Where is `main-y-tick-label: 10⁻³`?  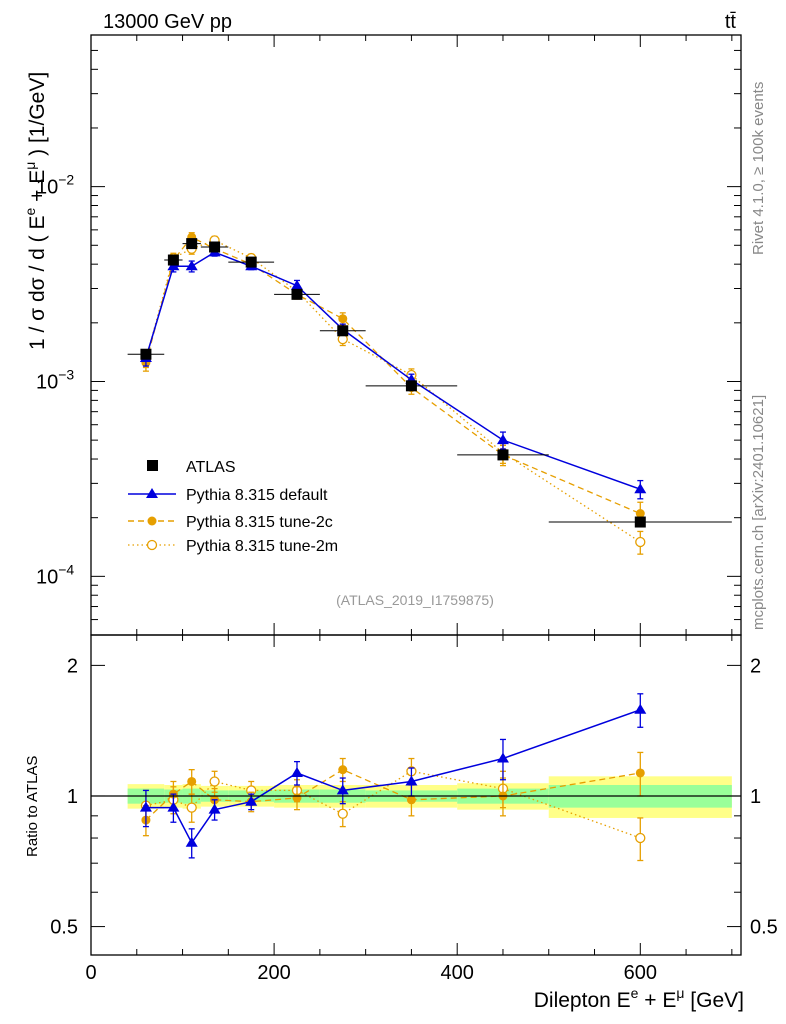 main-y-tick-label: 10⁻³ is located at coordinates (55, 379).